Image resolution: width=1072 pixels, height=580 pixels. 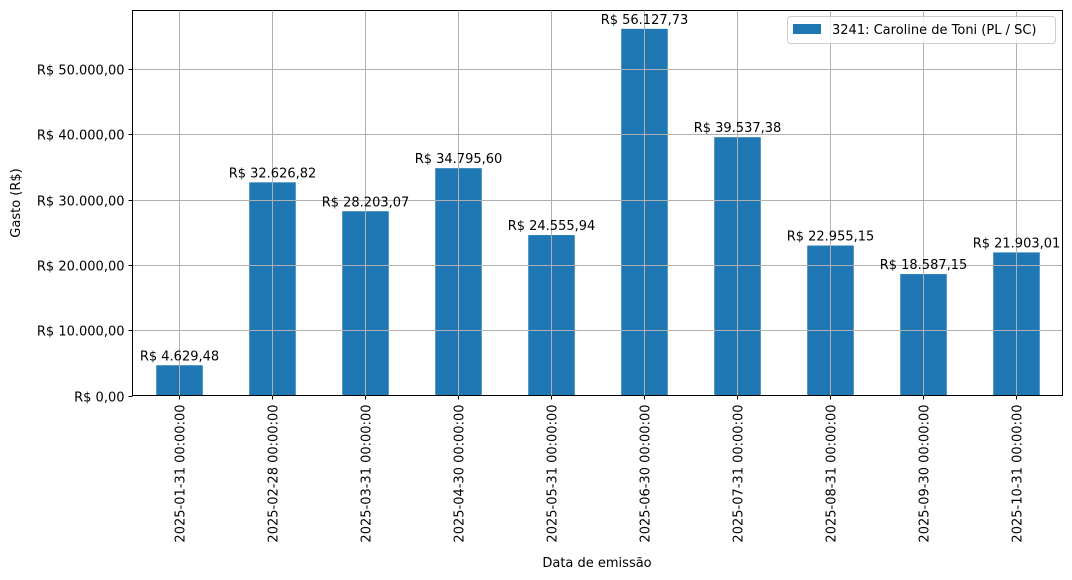 I want to click on x-tick-label: 2025-10-31 00:00:00, so click(x=1018, y=474).